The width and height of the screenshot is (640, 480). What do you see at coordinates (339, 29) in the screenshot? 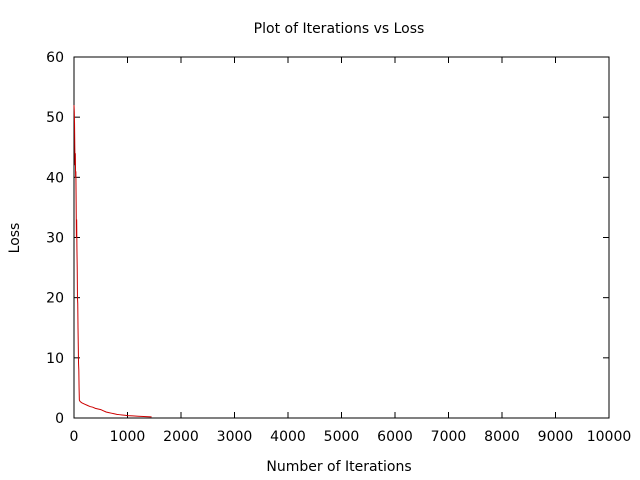
I see `chart-title: Plot of Iterations vs Loss` at bounding box center [339, 29].